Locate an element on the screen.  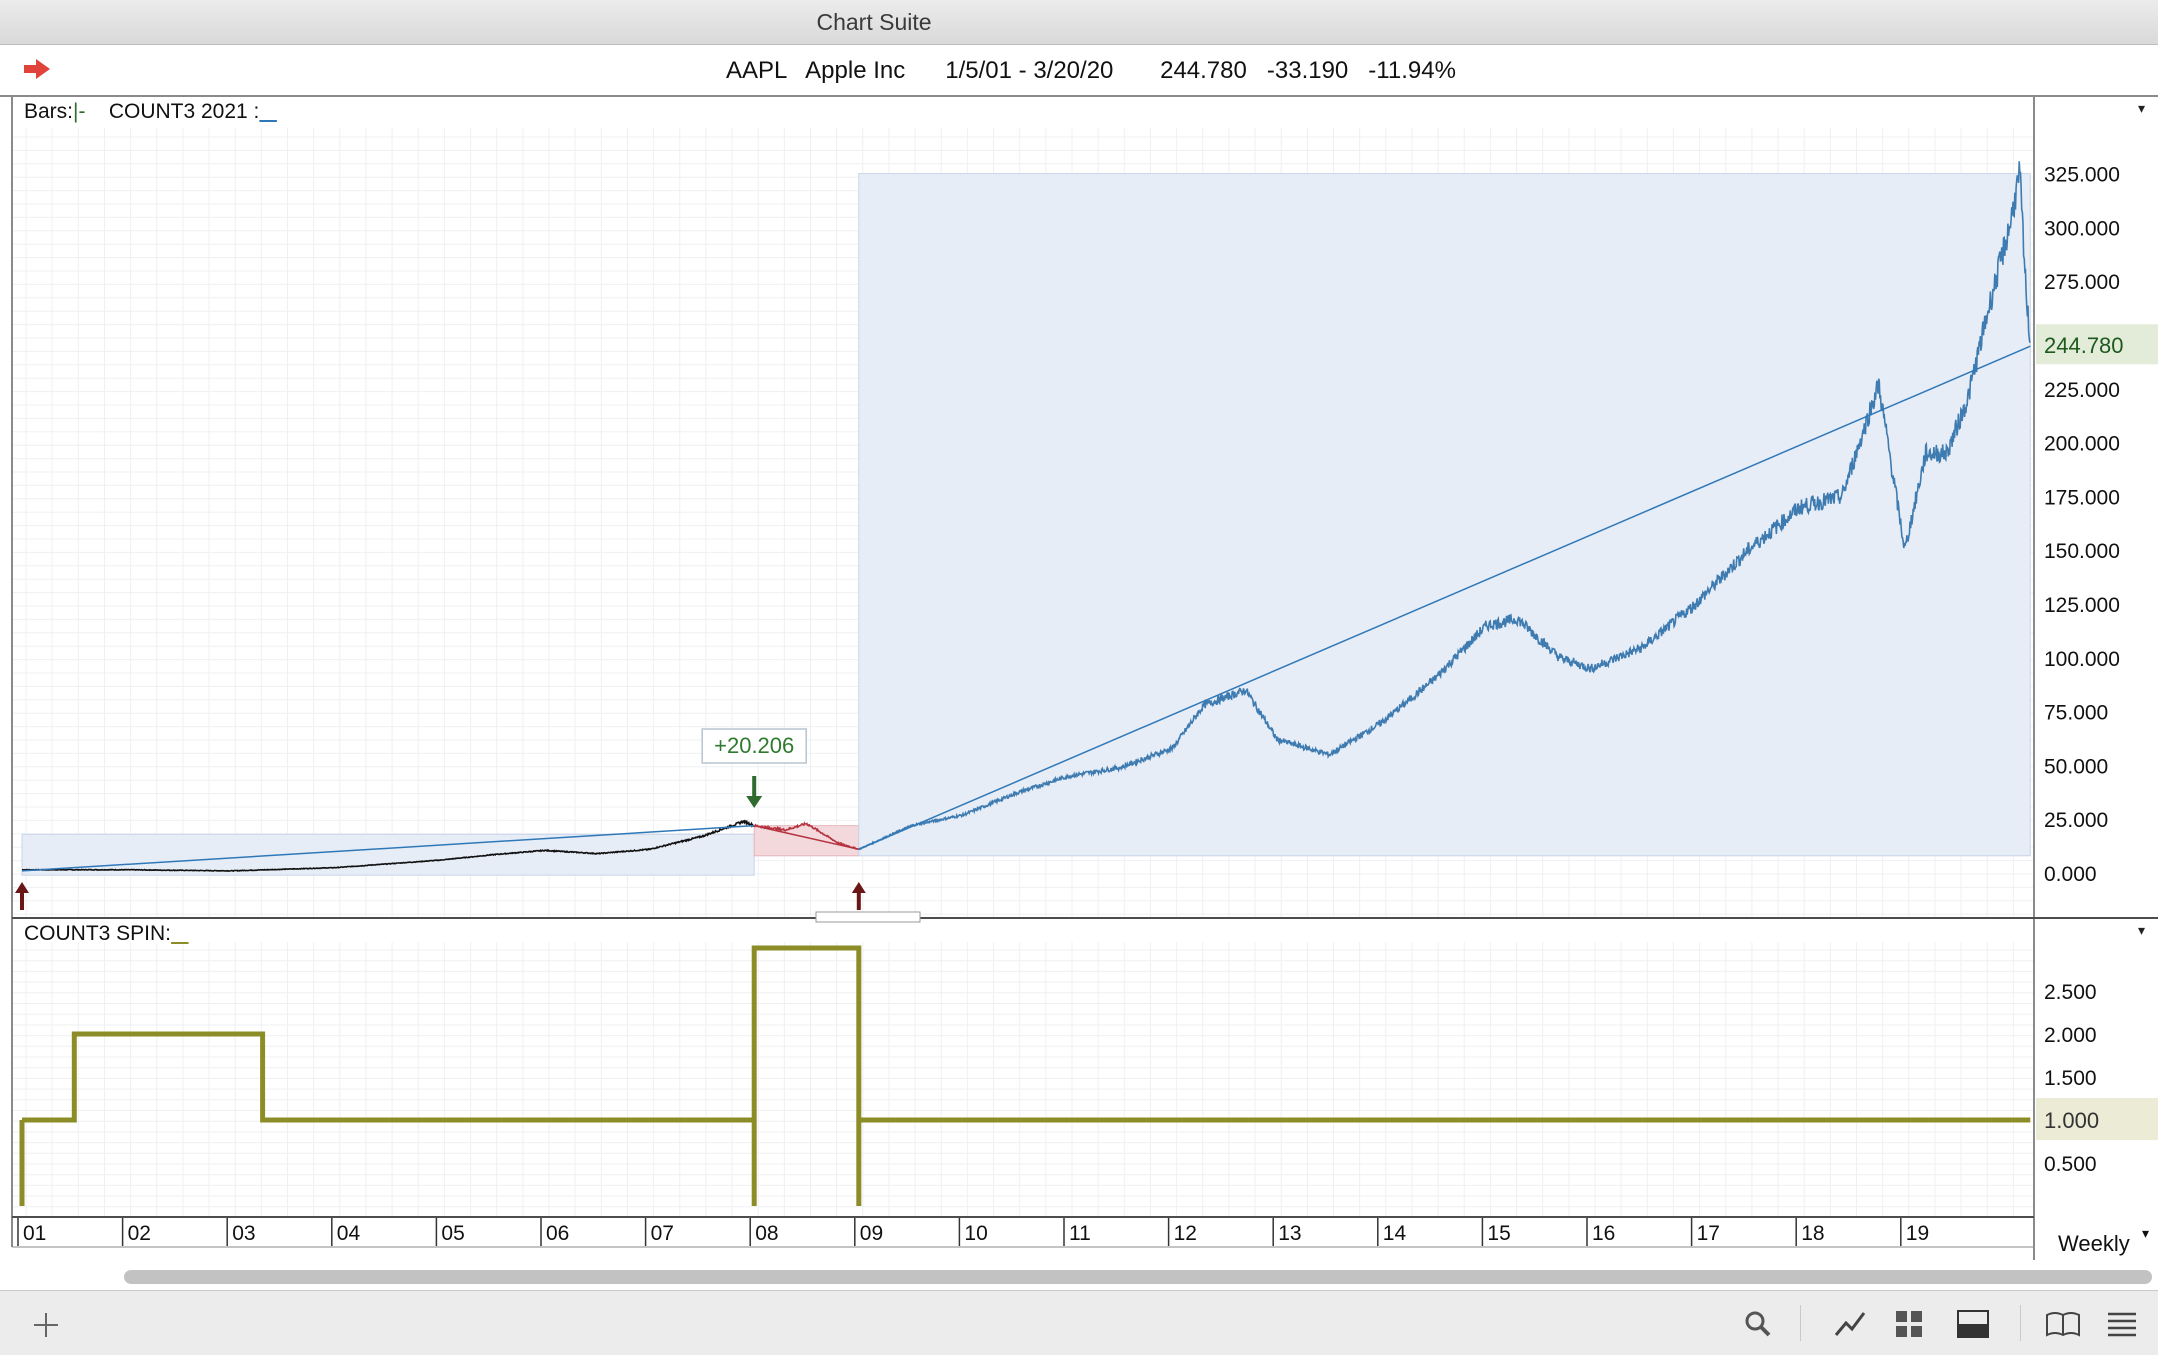
menu-list-icon is located at coordinates (2122, 1324).